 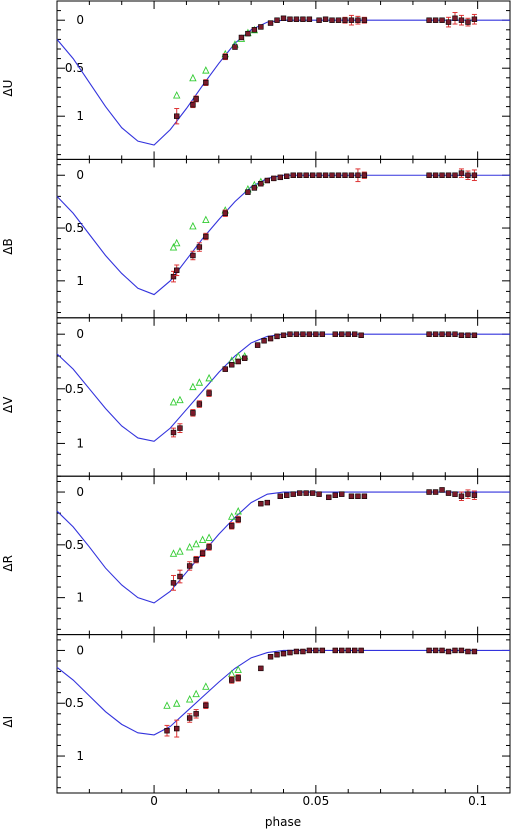 What do you see at coordinates (8, 88) in the screenshot?
I see `y-axis-label: ΔU` at bounding box center [8, 88].